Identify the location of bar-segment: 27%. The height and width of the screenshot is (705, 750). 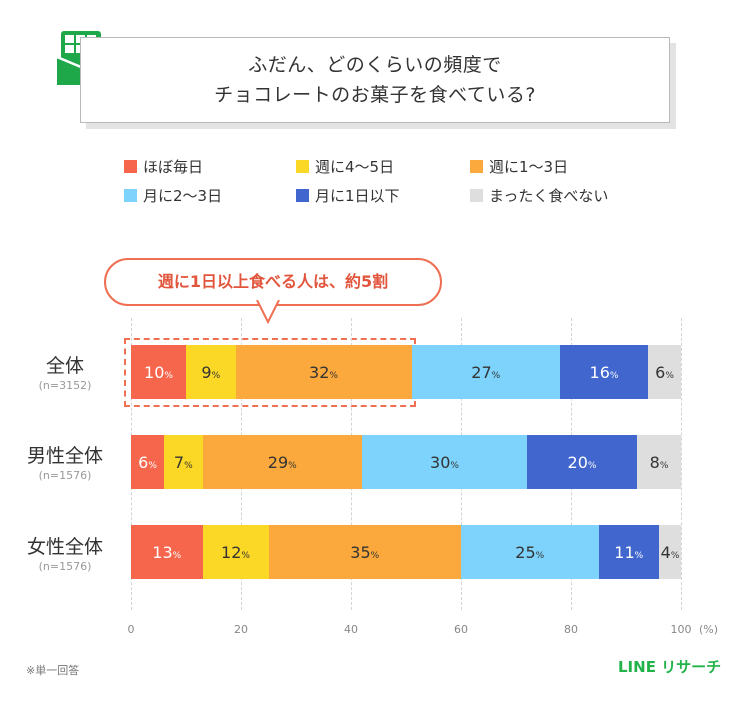
(485, 372).